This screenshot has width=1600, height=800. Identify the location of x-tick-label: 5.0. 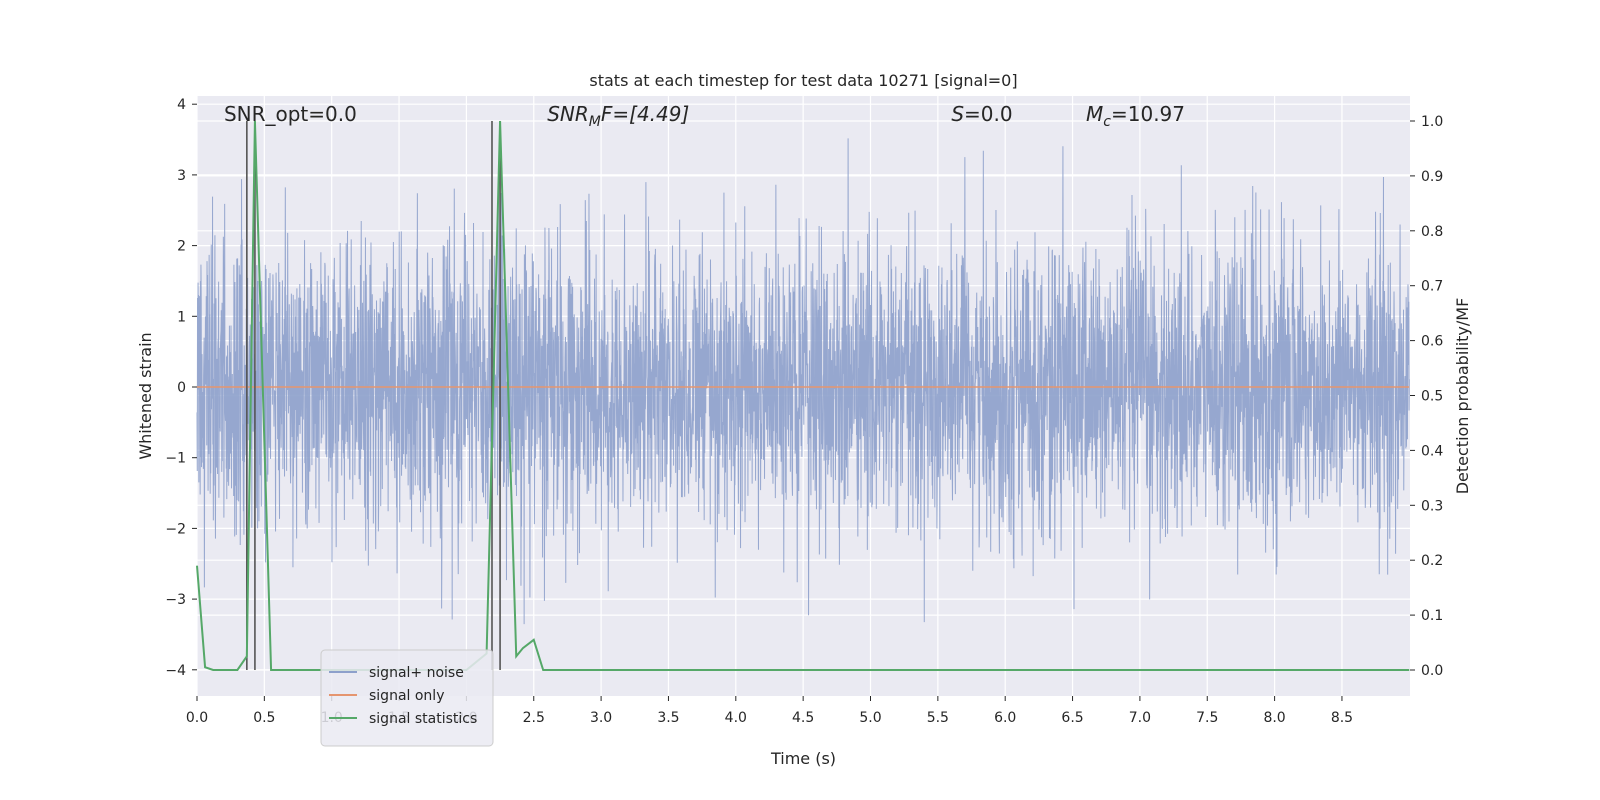
(870, 718).